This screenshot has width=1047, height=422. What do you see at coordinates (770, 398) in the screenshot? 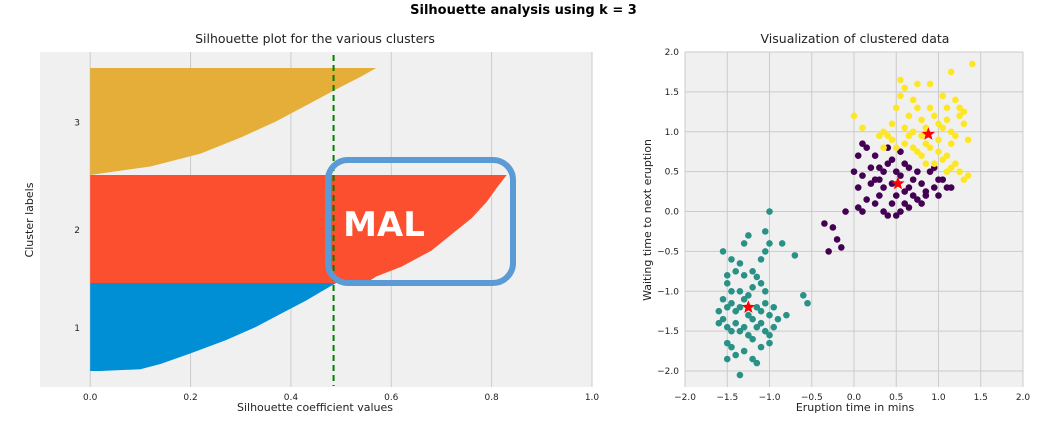
I see `scatter-x-tick-label: −1.0` at bounding box center [770, 398].